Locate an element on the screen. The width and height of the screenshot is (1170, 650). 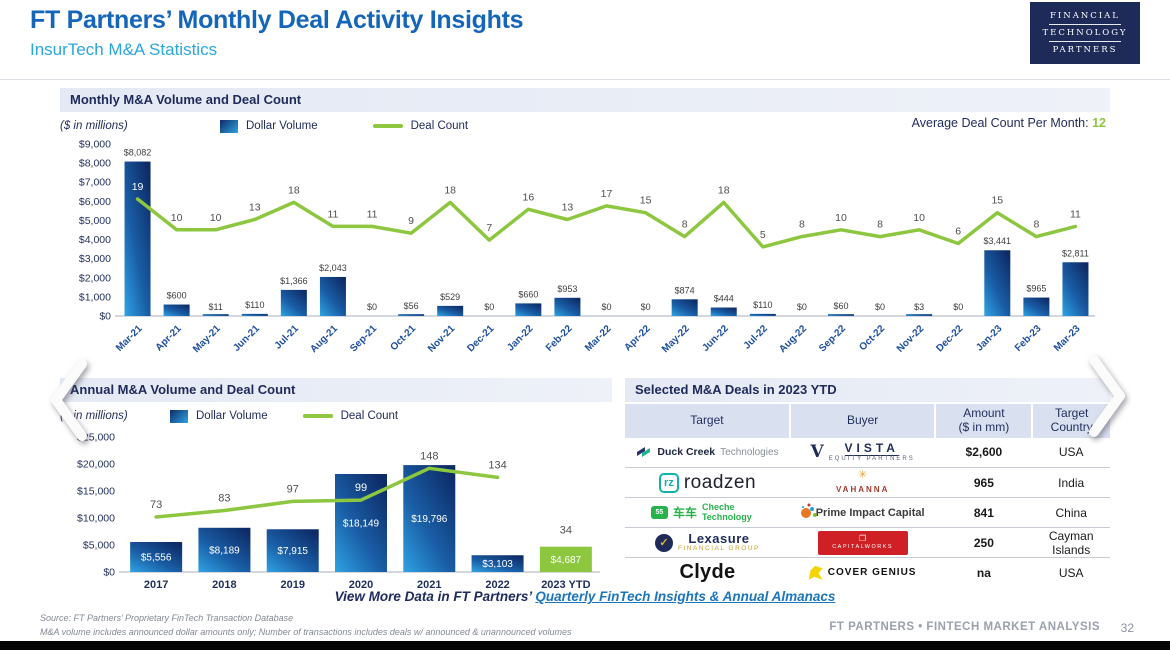
page-number: 32 is located at coordinates (1127, 628).